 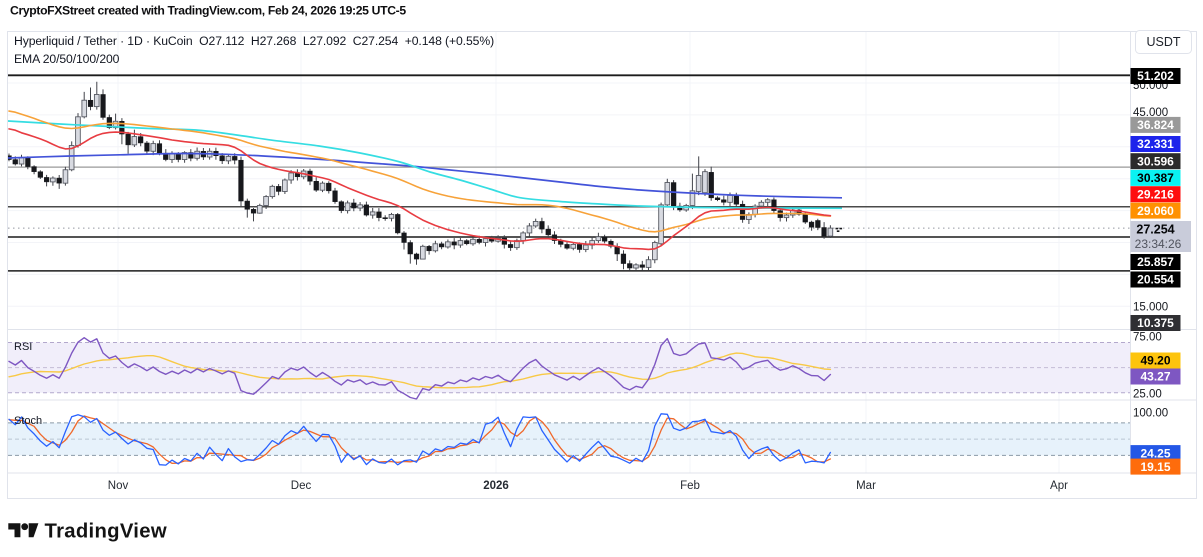 I want to click on svg-text: TradingView, so click(x=106, y=531).